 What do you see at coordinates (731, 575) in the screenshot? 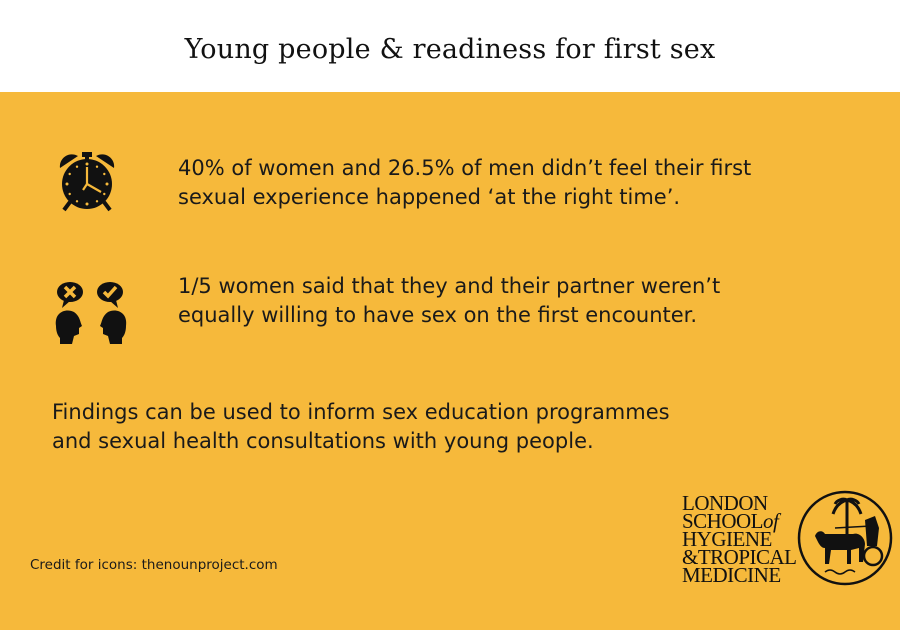
I see `logo-line: MEDICINE` at bounding box center [731, 575].